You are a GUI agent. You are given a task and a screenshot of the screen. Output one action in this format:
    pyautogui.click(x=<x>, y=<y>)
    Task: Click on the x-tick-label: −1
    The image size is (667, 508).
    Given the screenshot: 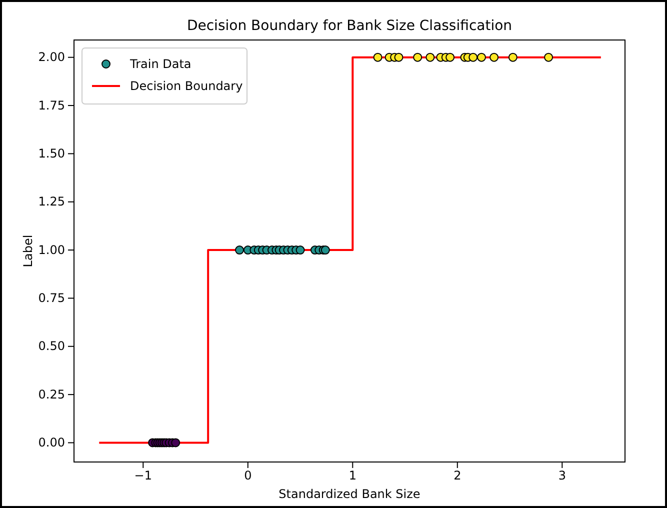 What is the action you would take?
    pyautogui.click(x=143, y=475)
    